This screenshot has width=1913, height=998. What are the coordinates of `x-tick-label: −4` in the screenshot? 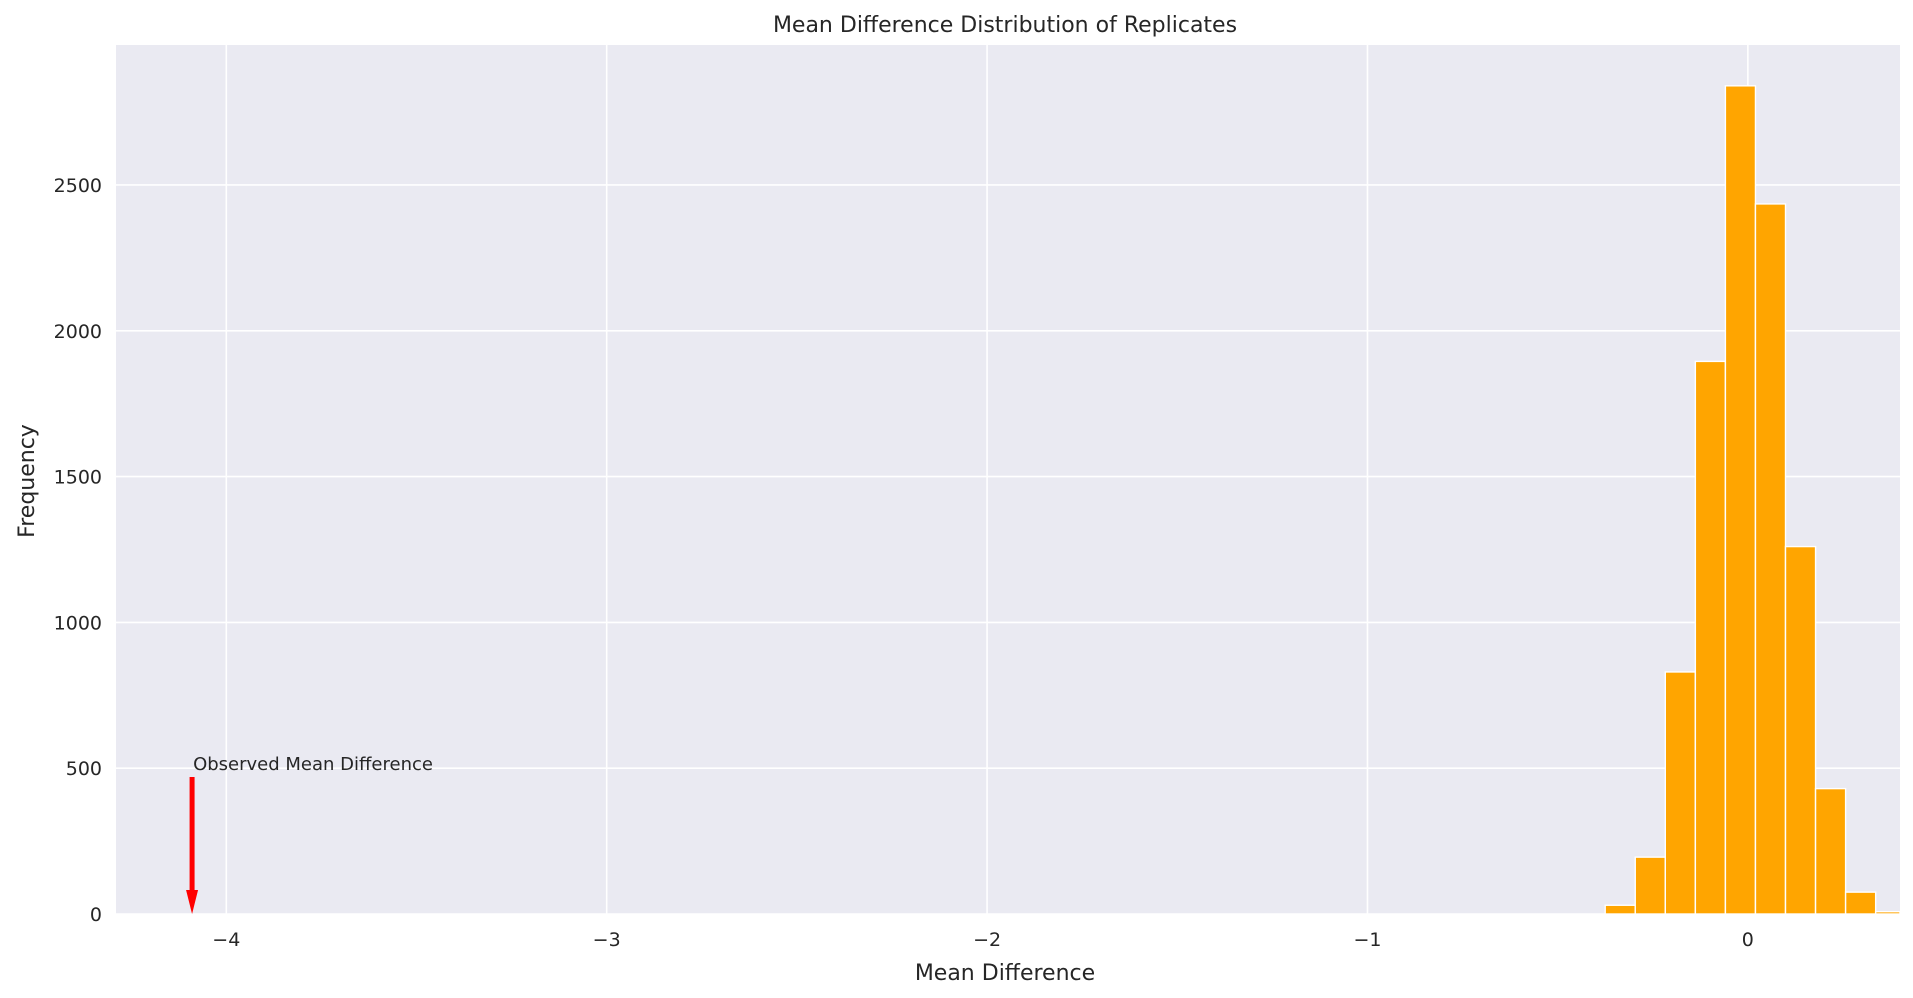 It's located at (226, 940).